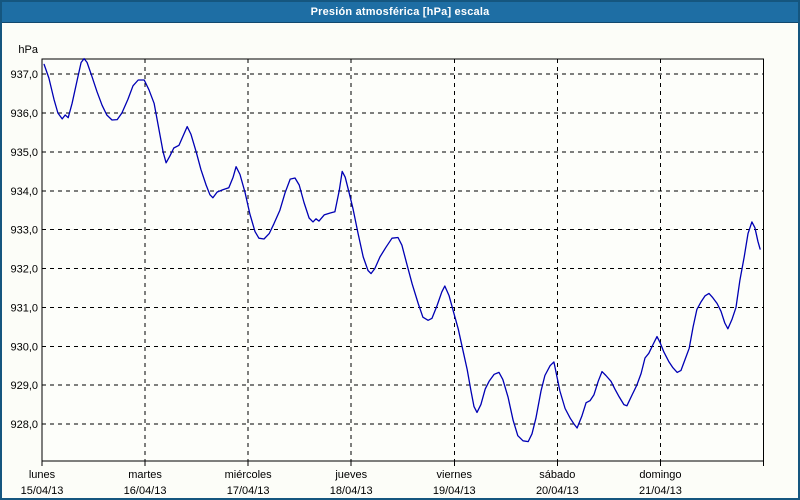  What do you see at coordinates (24, 153) in the screenshot?
I see `y-tick-label: 935,0` at bounding box center [24, 153].